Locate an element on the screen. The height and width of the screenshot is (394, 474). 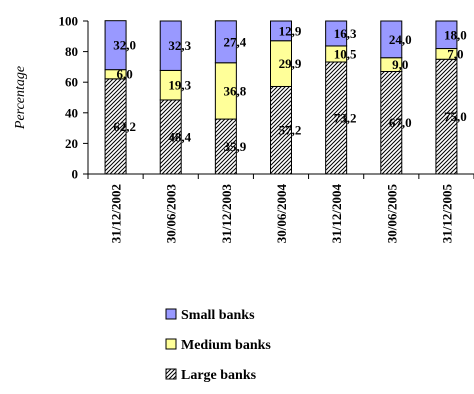
x-tick-label: 30/06/2005 is located at coordinates (391, 214).